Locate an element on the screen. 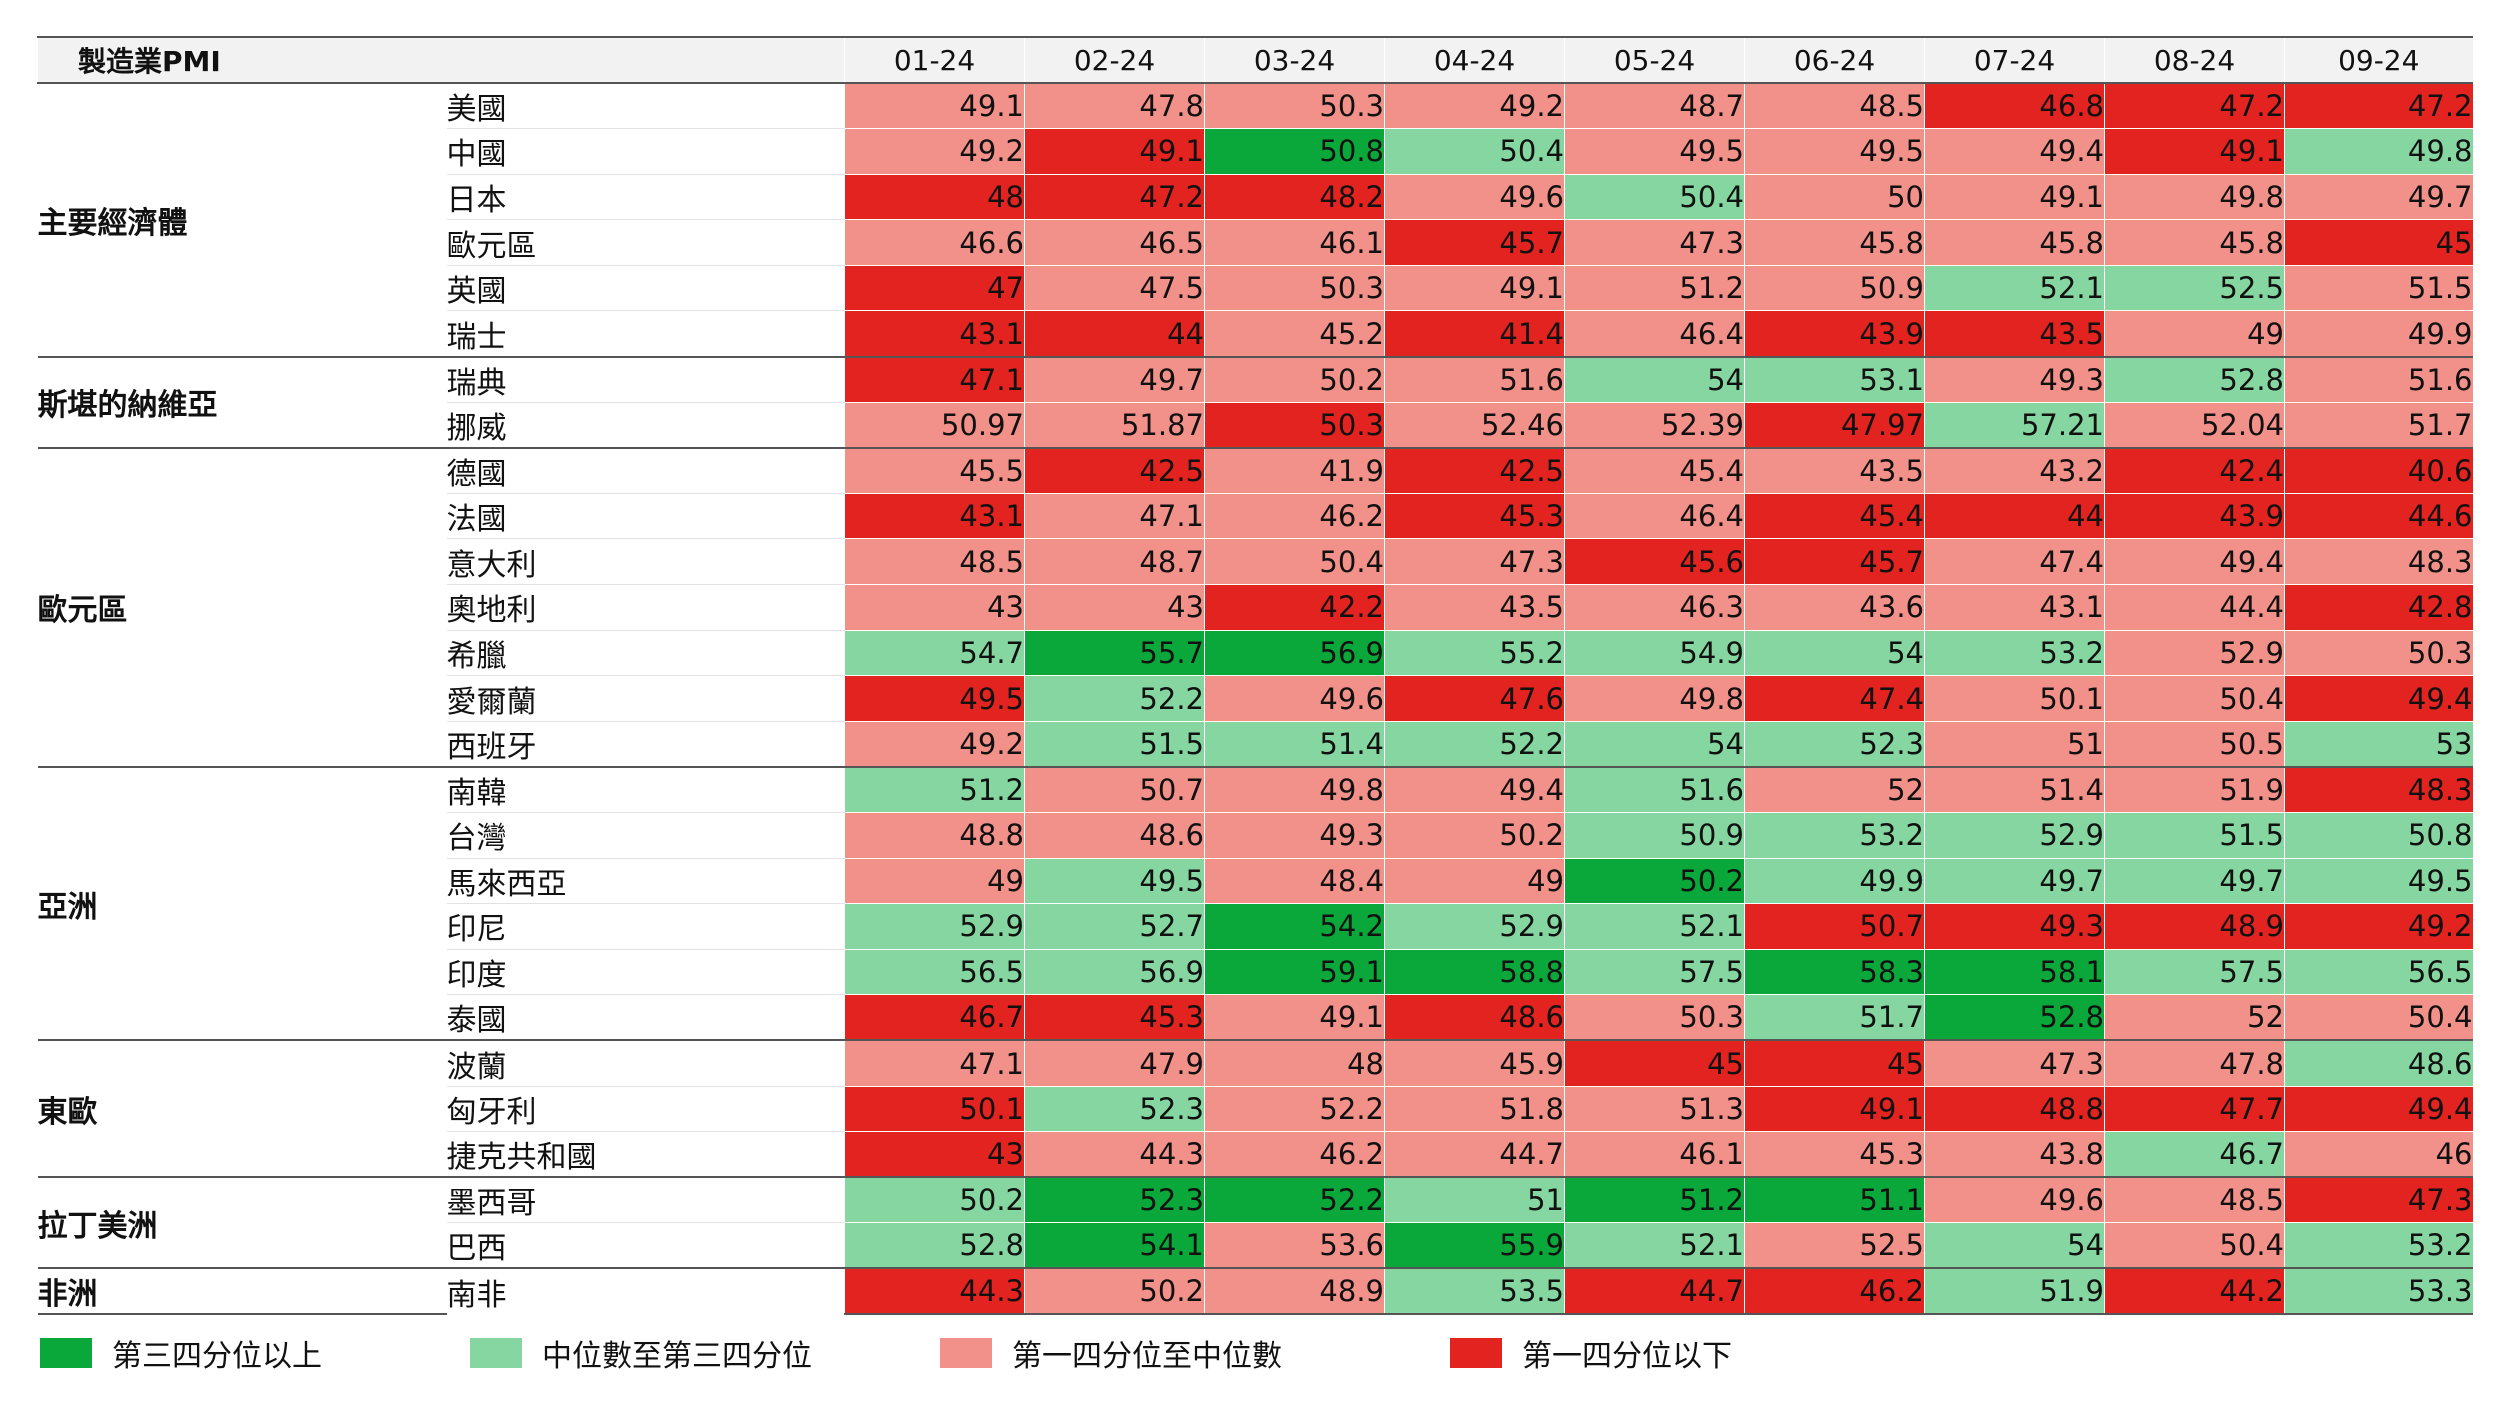  region-label: 拉丁美洲 is located at coordinates (242, 1222).